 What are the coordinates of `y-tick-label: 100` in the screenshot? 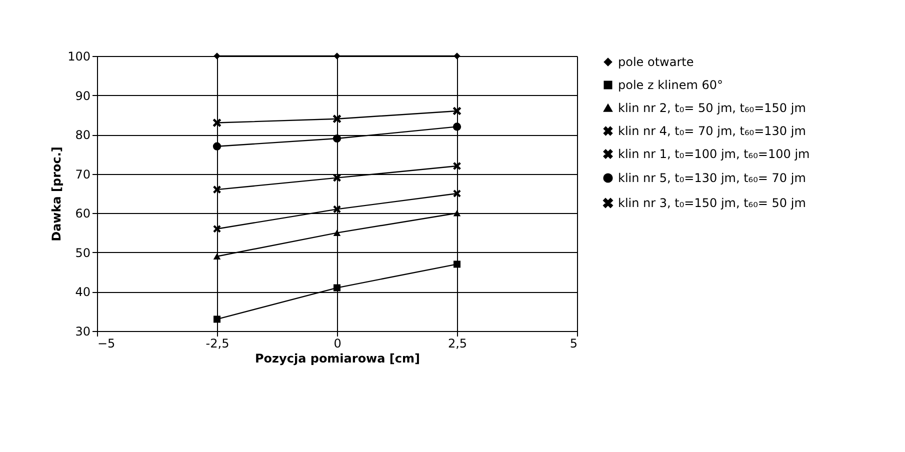 It's located at (79, 57).